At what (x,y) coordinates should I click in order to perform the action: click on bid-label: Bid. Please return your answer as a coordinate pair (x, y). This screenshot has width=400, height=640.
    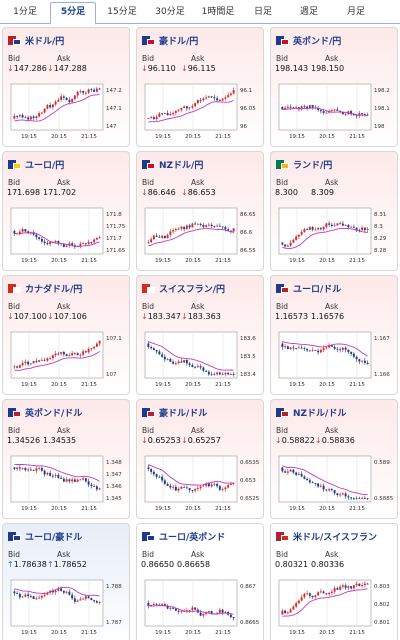
    Looking at the image, I should click on (148, 554).